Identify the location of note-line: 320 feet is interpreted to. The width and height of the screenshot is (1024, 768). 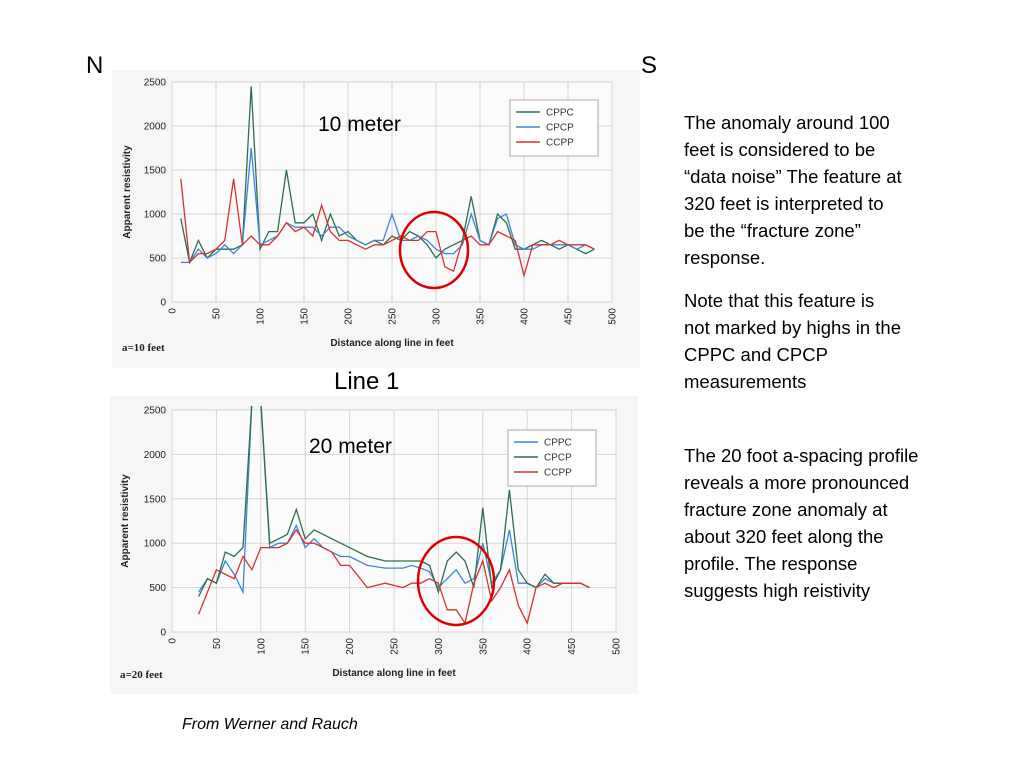
(784, 203).